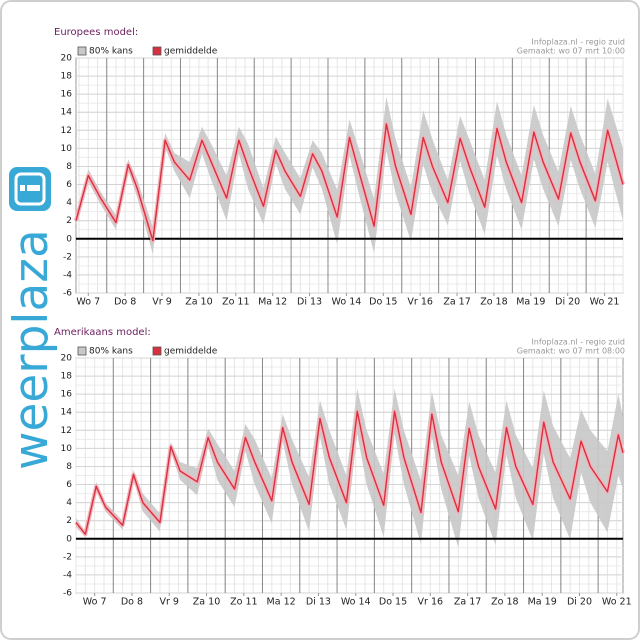 This screenshot has width=640, height=640. I want to click on chart-title: Europees model:, so click(96, 32).